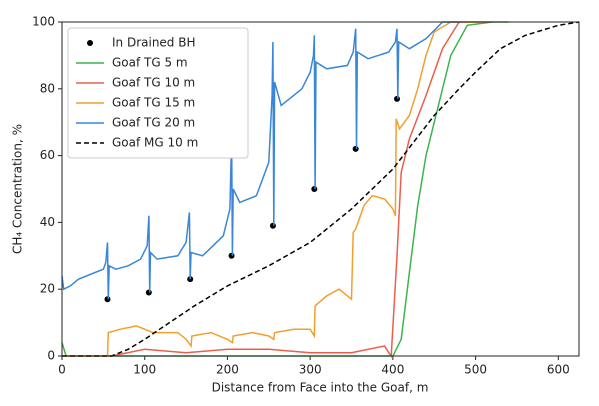 This screenshot has width=599, height=406. I want to click on x-tick-label: 0, so click(62, 370).